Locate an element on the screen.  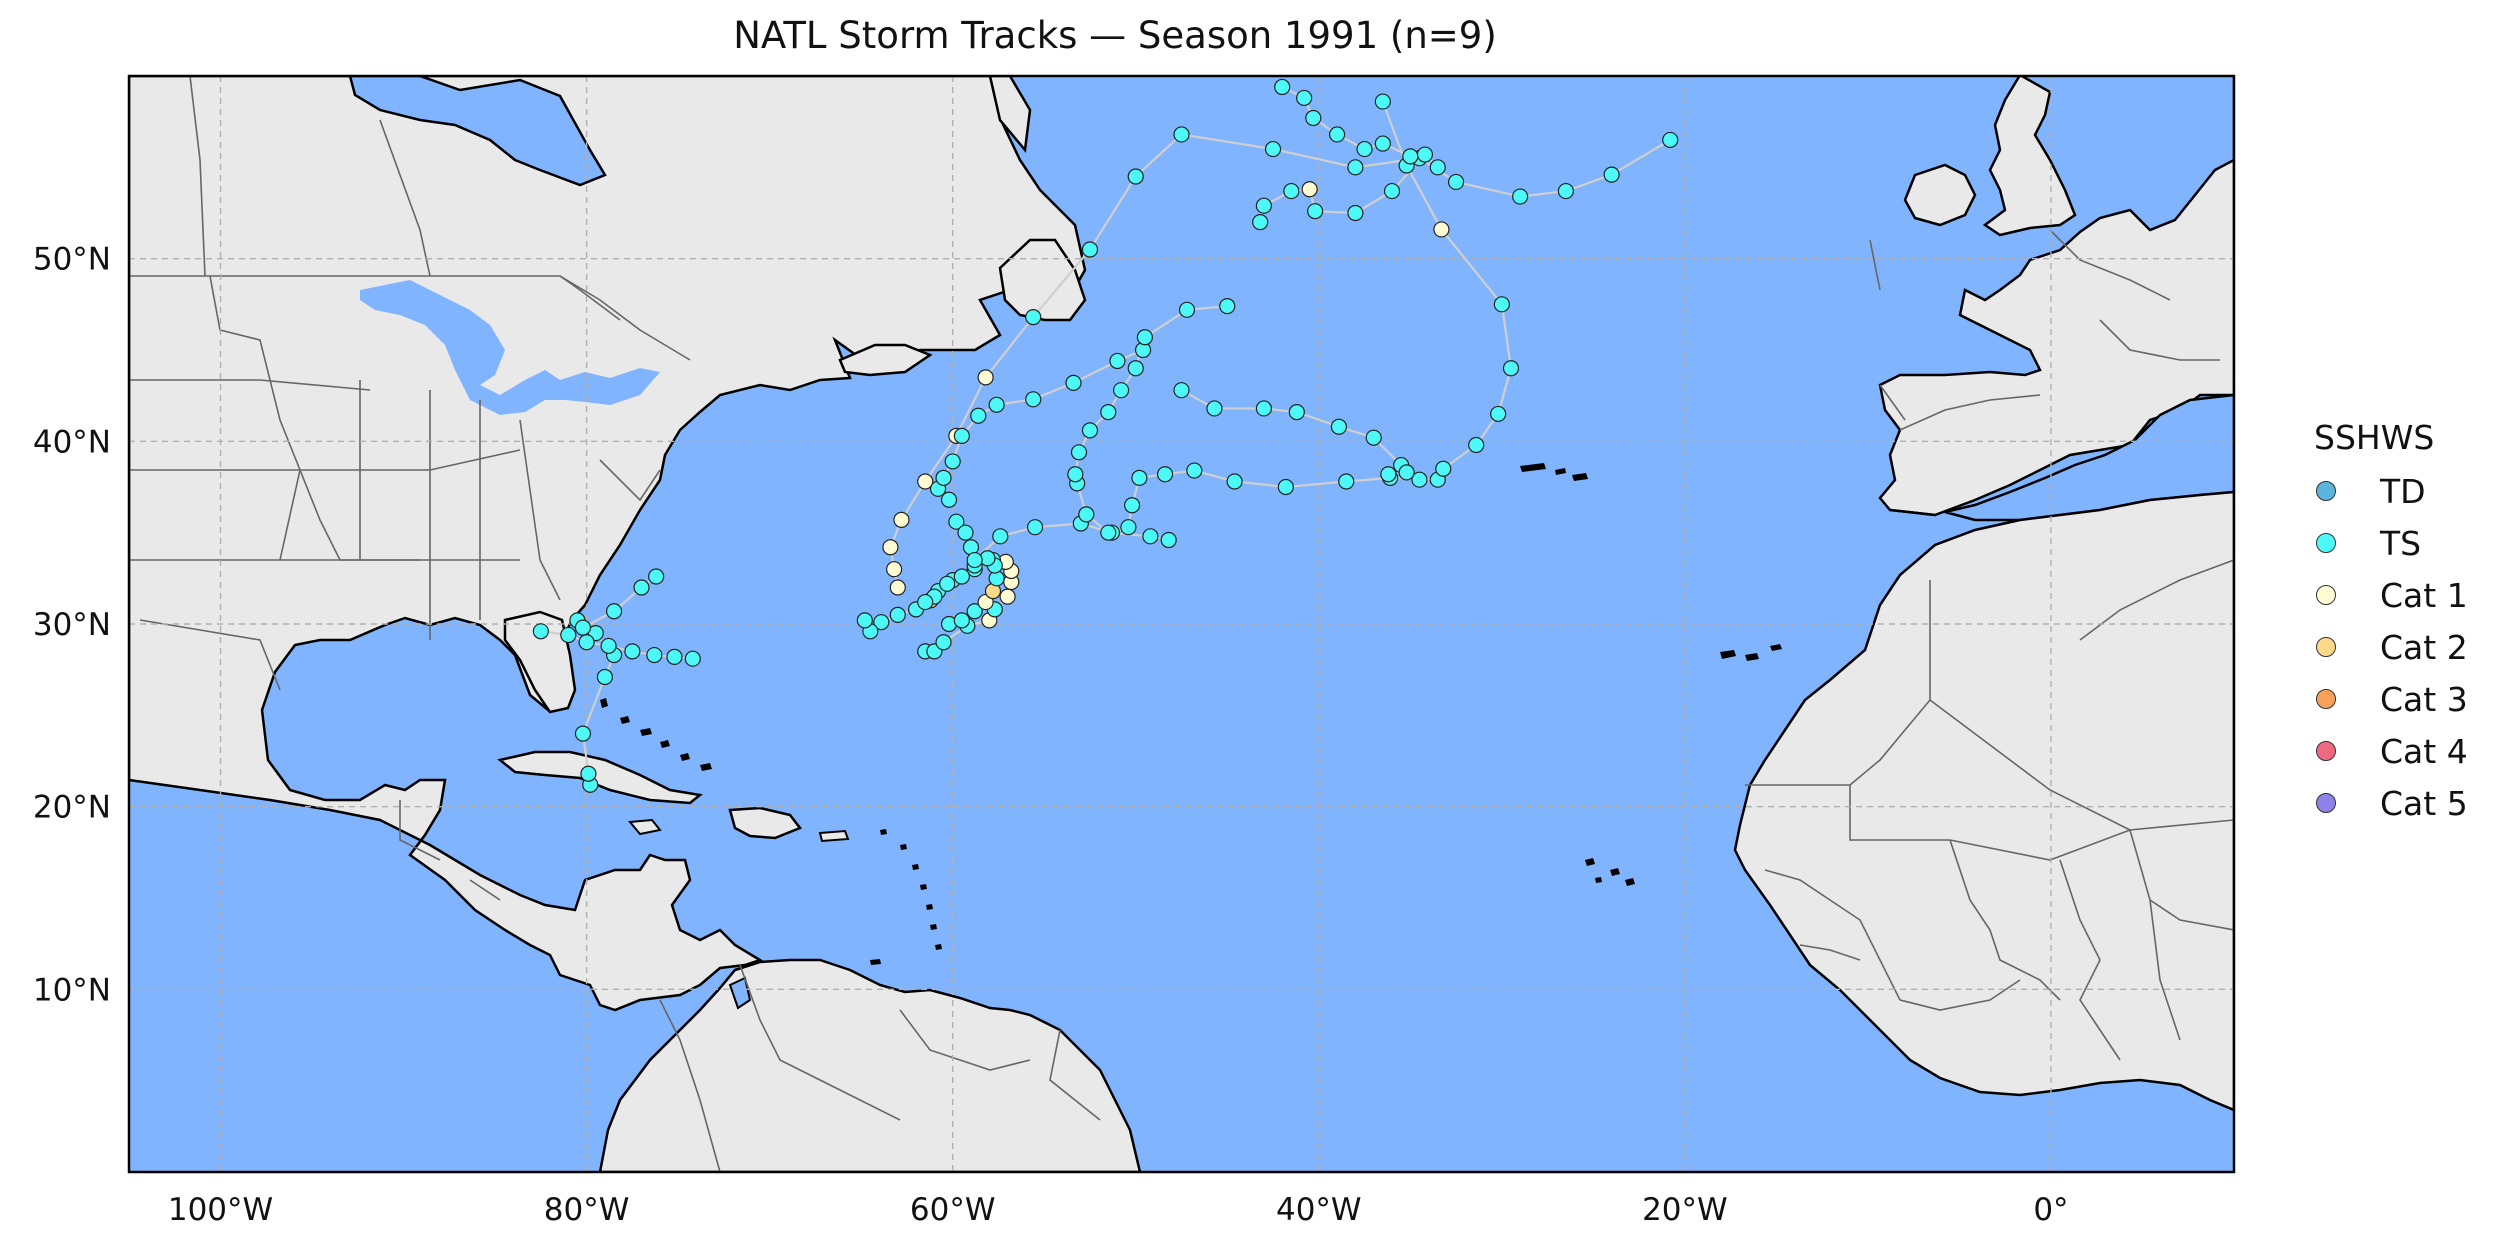
legend-label: TD is located at coordinates (2403, 491).